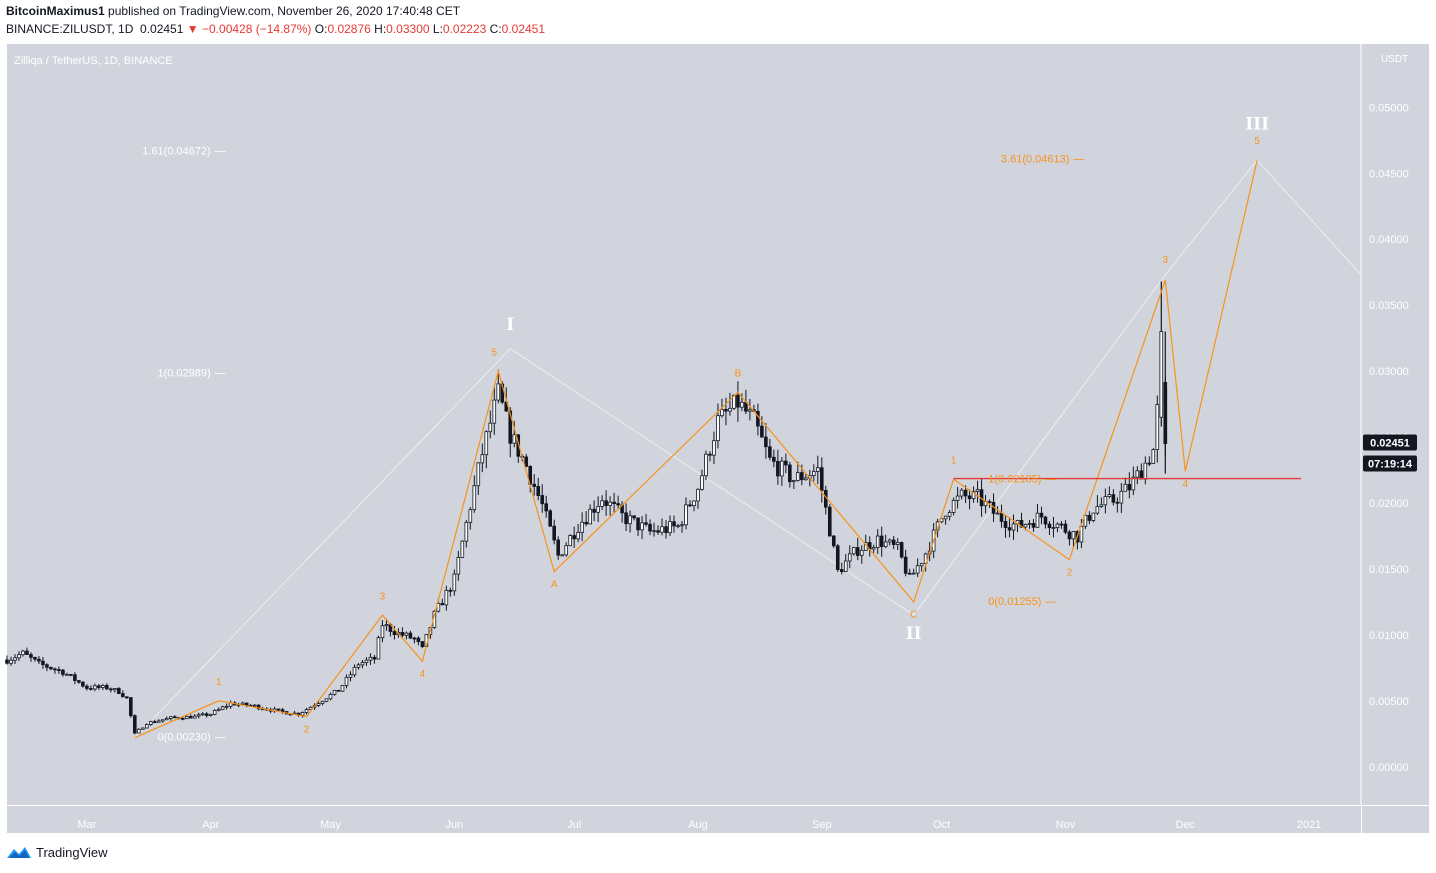 The width and height of the screenshot is (1436, 873). Describe the element at coordinates (1066, 825) in the screenshot. I see `x-tick-label: Nov` at that location.